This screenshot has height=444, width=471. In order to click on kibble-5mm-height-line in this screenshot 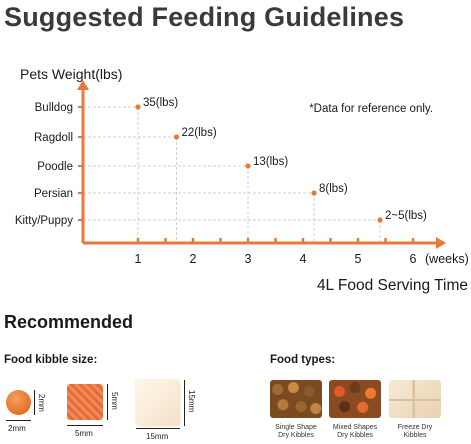, I will do `click(107, 402)`.